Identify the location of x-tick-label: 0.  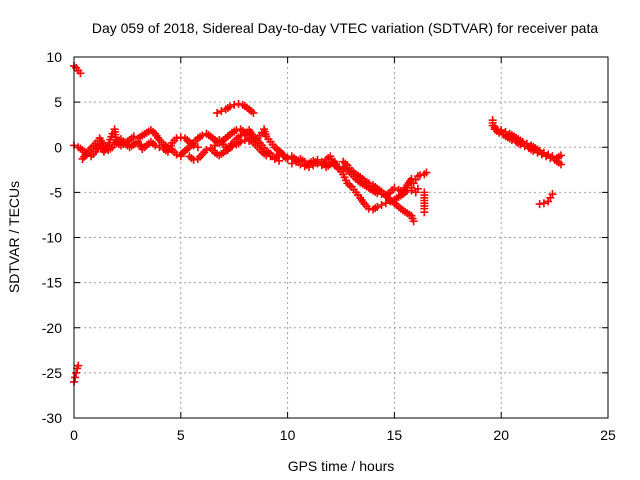
(74, 435).